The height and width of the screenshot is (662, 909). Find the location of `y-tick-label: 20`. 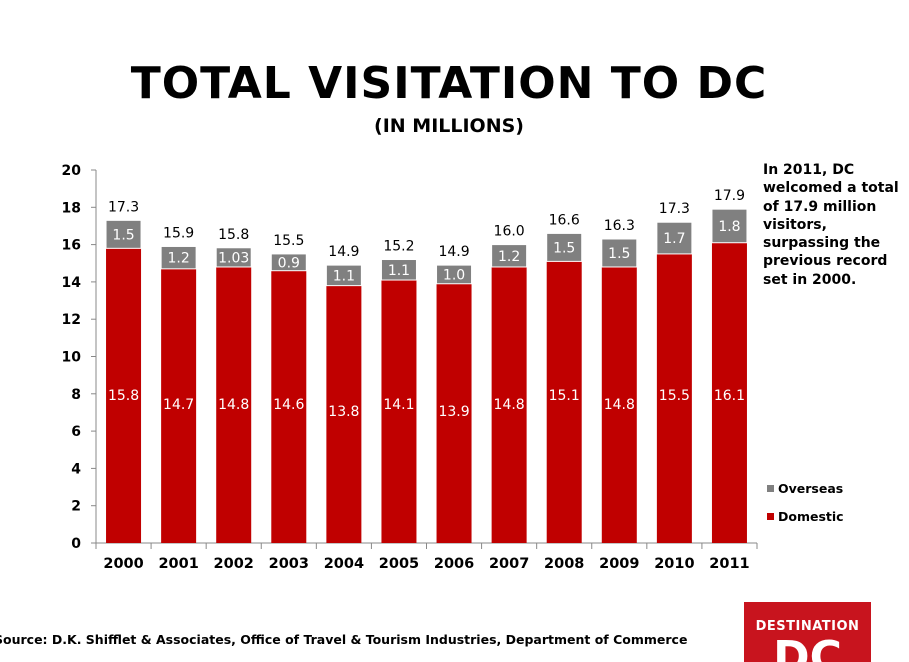

y-tick-label: 20 is located at coordinates (72, 171).